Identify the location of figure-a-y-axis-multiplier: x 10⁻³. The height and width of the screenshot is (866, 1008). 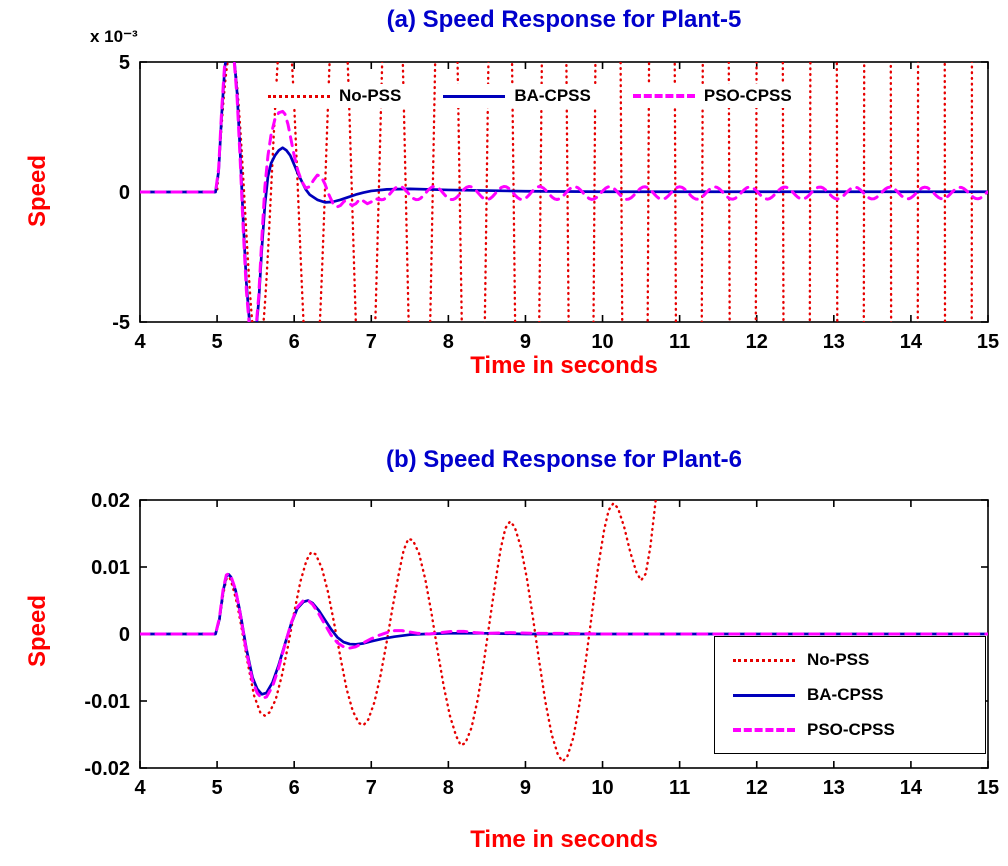
(114, 36).